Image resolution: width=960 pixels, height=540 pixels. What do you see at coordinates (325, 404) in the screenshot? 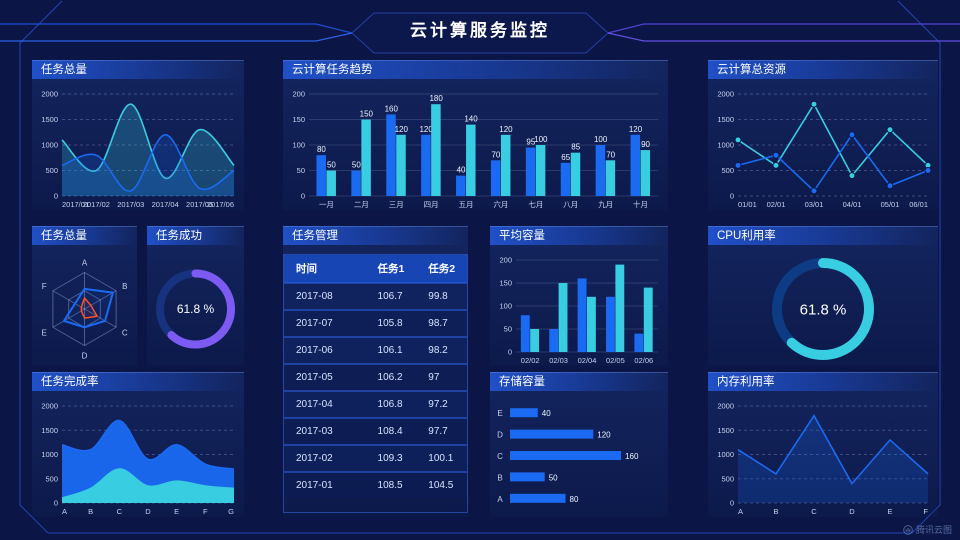
I see `table-cell: 2017-04` at bounding box center [325, 404].